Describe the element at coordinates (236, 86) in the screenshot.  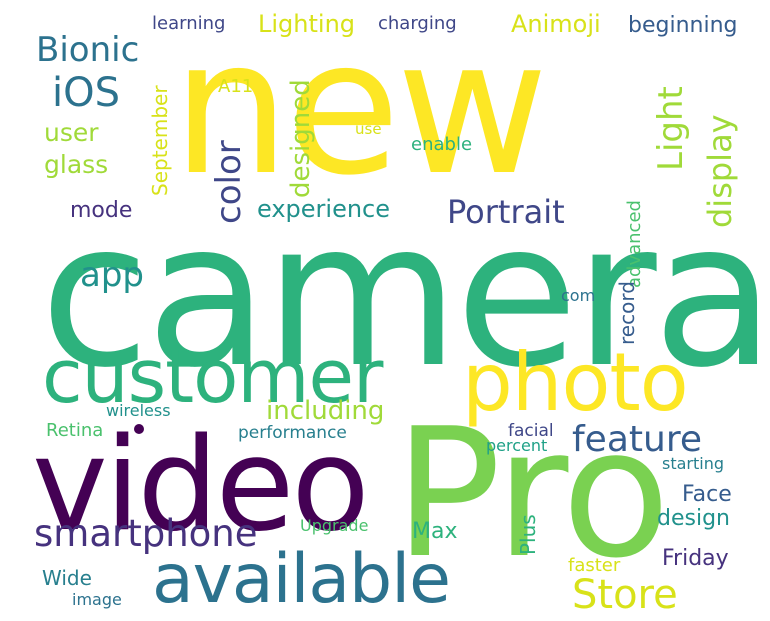
I see `word-a11: A11` at that location.